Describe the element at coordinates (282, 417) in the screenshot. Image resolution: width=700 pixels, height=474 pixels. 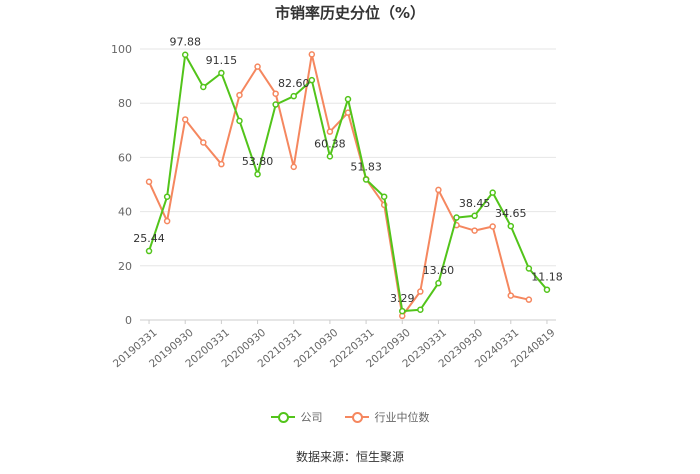
I see `legend-swatch-company` at that location.